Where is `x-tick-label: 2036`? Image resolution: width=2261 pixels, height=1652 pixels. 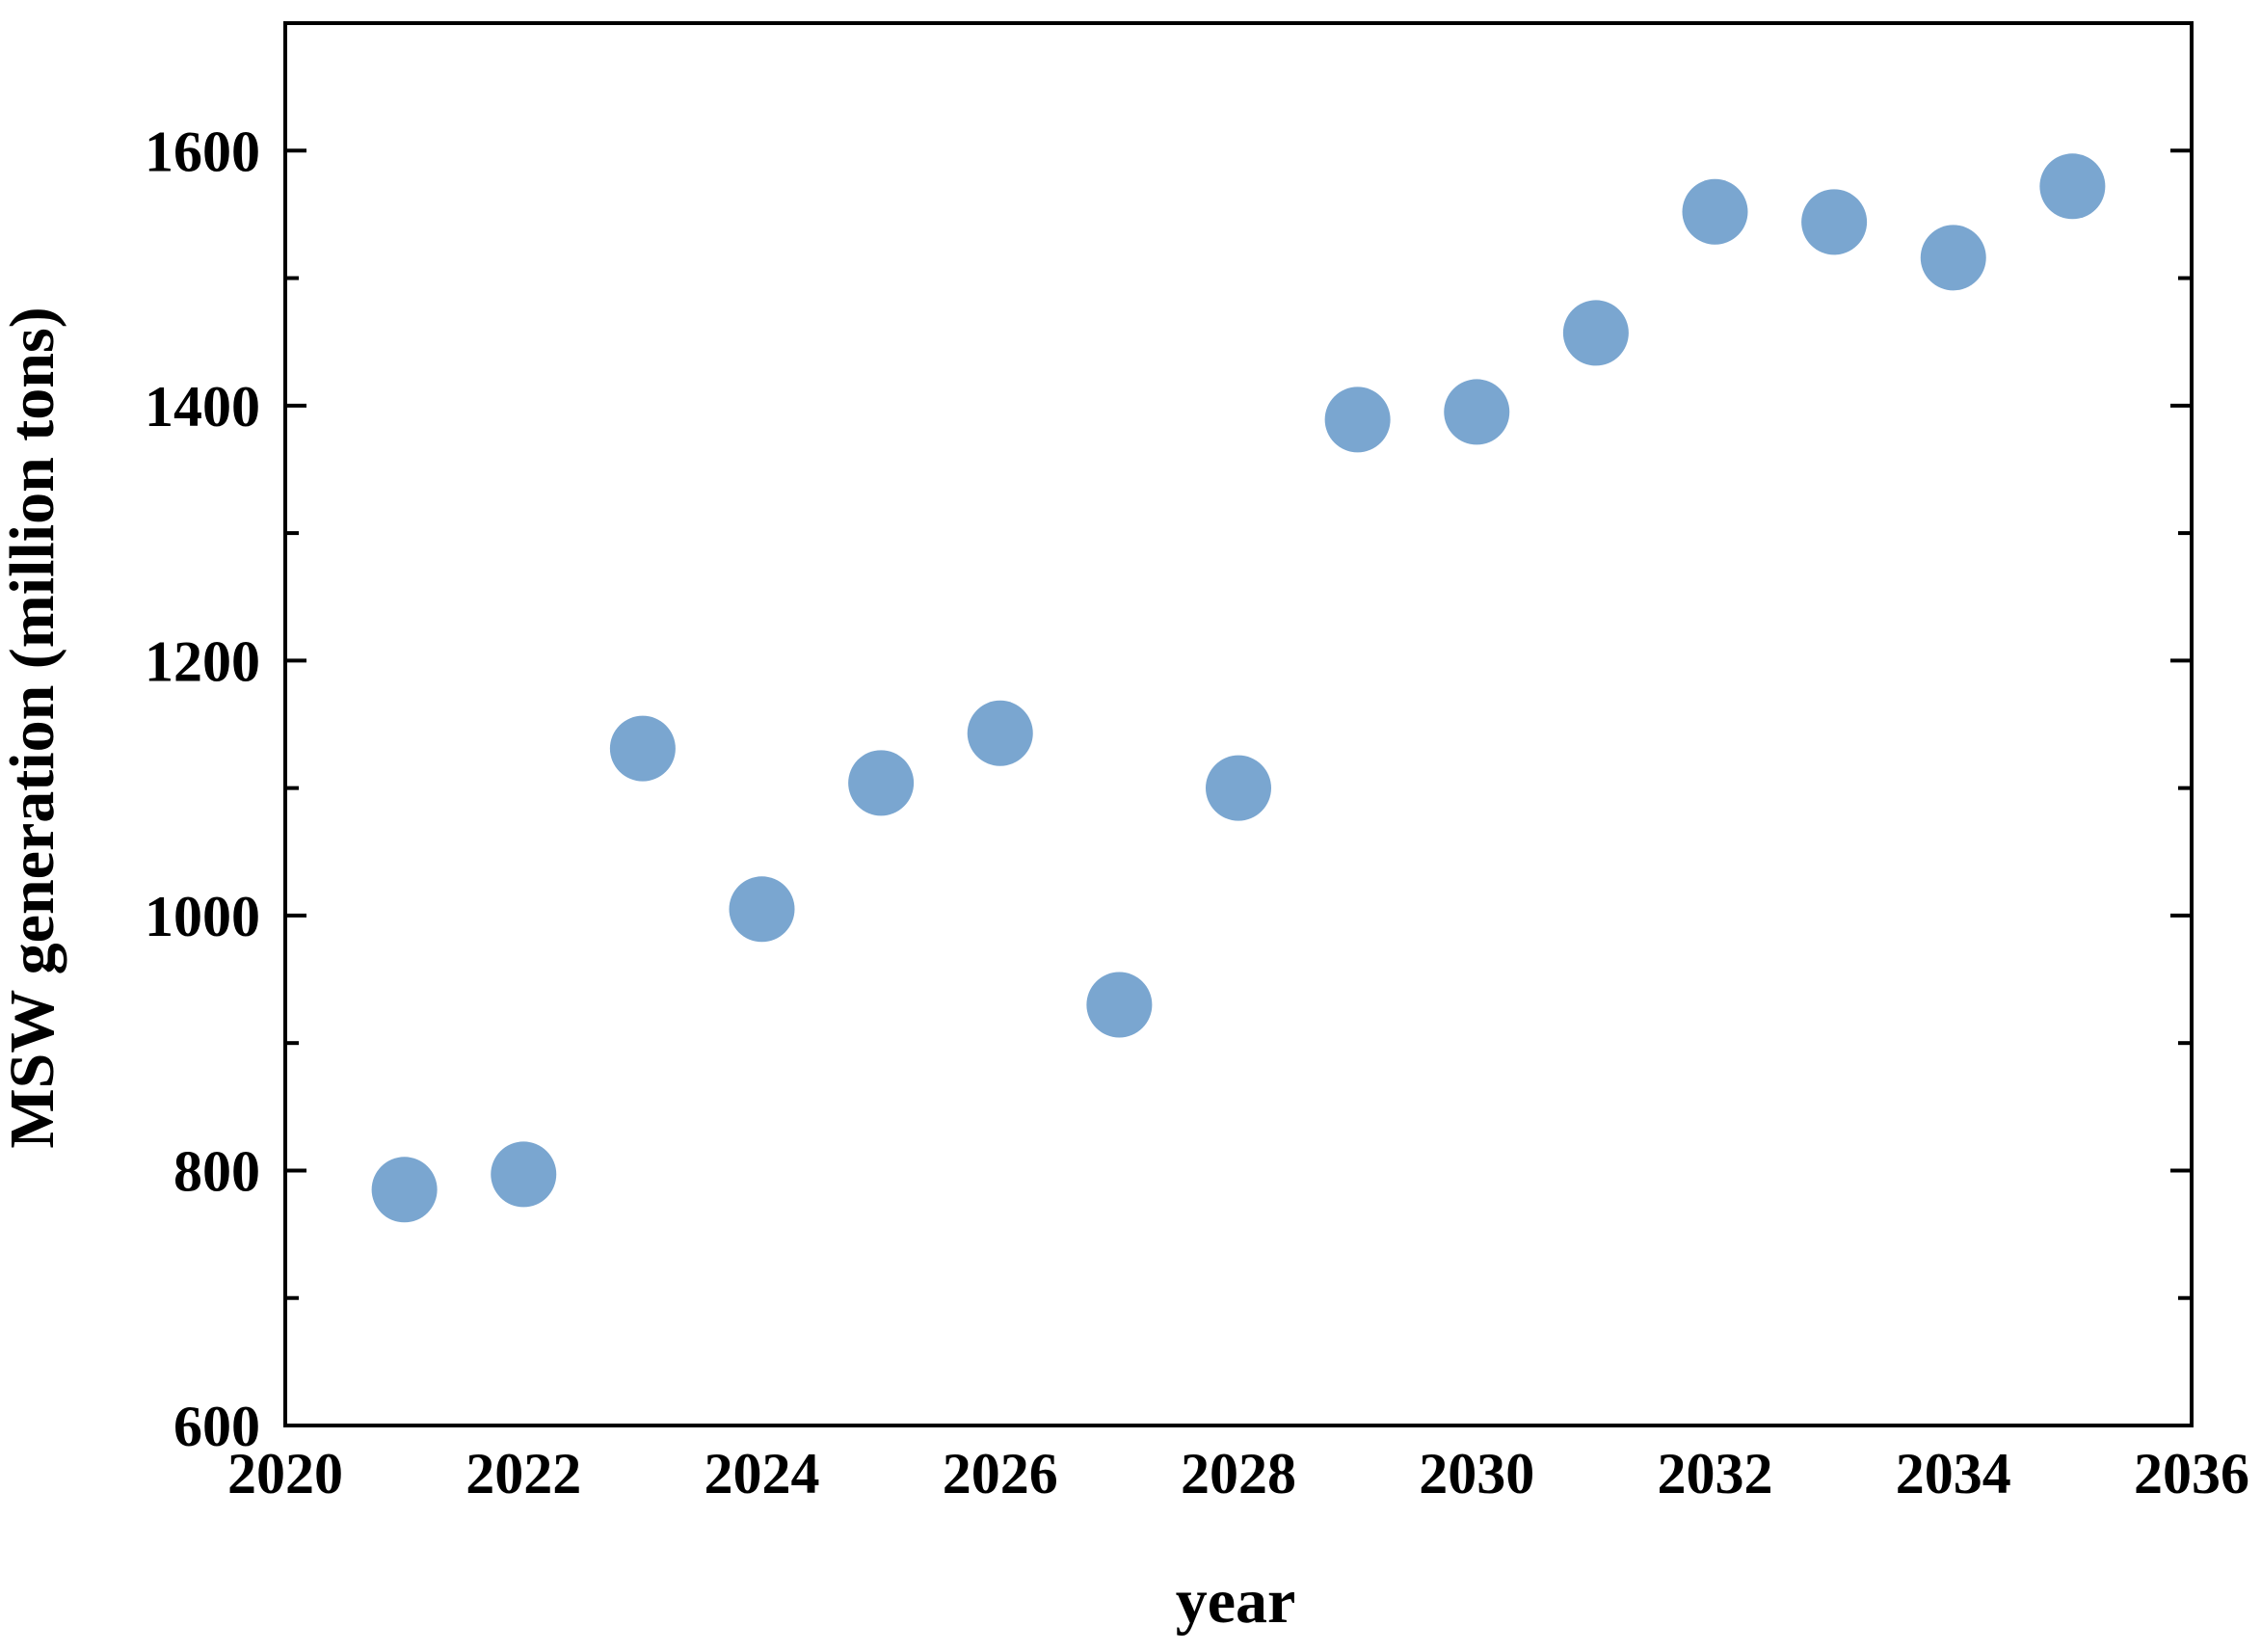 x-tick-label: 2036 is located at coordinates (2191, 1474).